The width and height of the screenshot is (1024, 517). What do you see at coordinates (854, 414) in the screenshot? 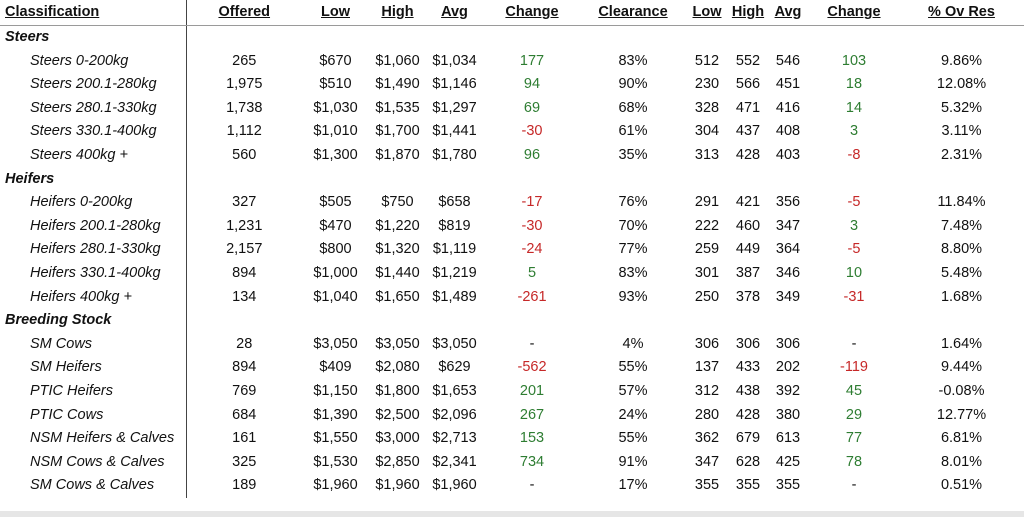
I see `cell-change-ckg: 29` at bounding box center [854, 414].